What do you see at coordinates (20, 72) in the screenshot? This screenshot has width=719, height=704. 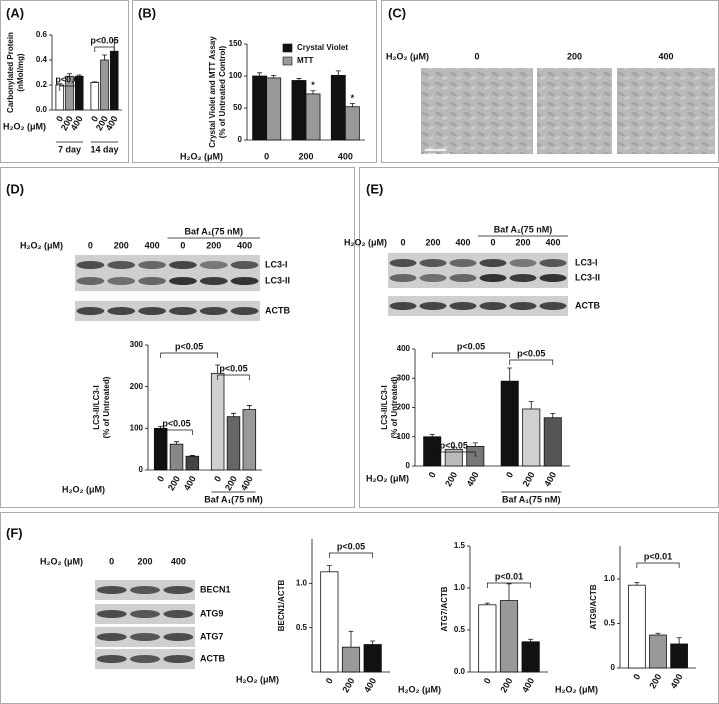 I see `y-axis-label: (nMol/mg)` at bounding box center [20, 72].